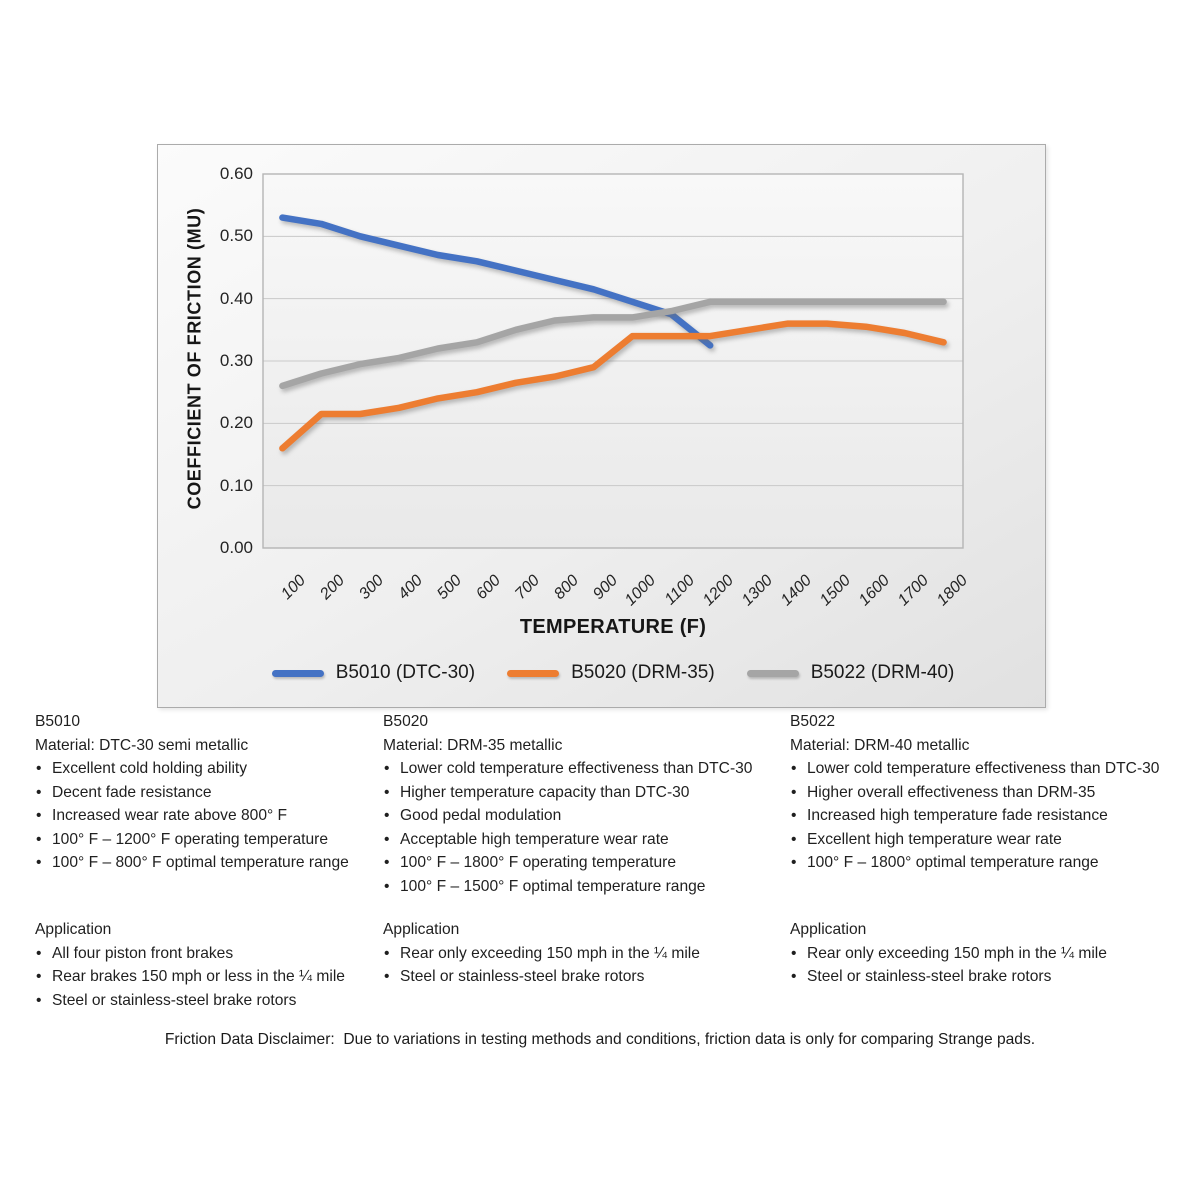 This screenshot has height=1200, width=1200. Describe the element at coordinates (207, 816) in the screenshot. I see `pad-feature-bullet: Increased wear rate above 800° F` at that location.